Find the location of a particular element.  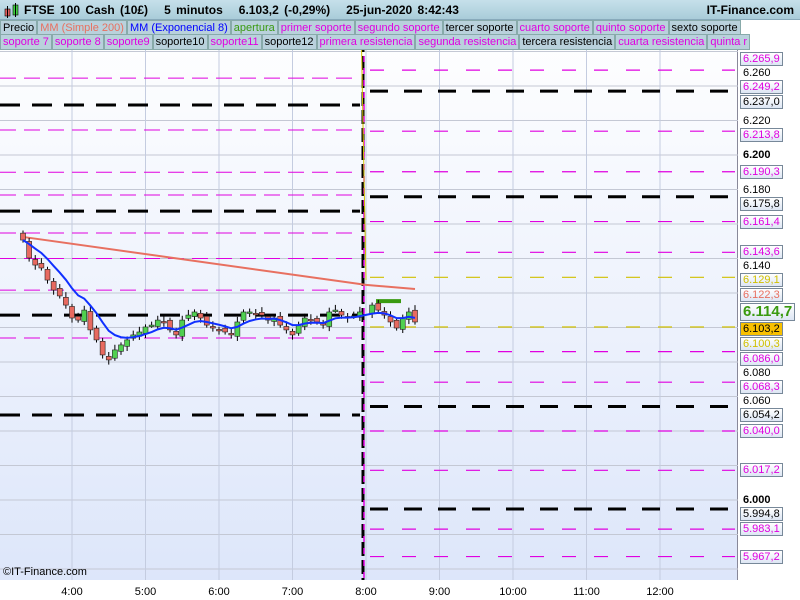

legend-item: soporte12 is located at coordinates (289, 42).